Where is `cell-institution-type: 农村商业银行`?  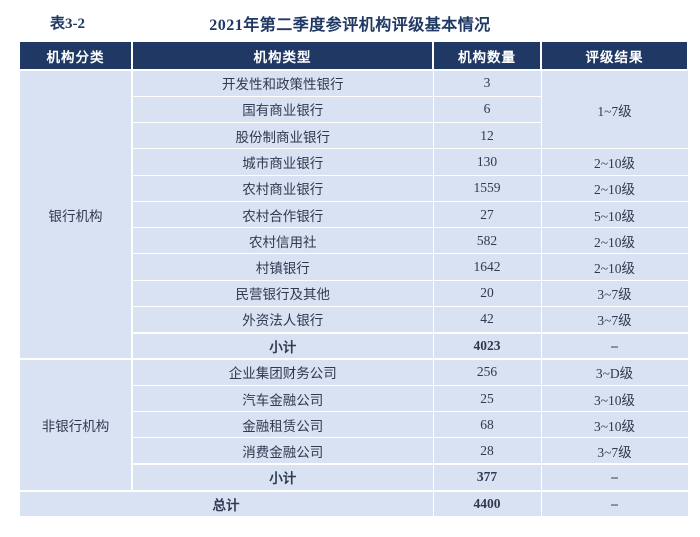 cell-institution-type: 农村商业银行 is located at coordinates (282, 188).